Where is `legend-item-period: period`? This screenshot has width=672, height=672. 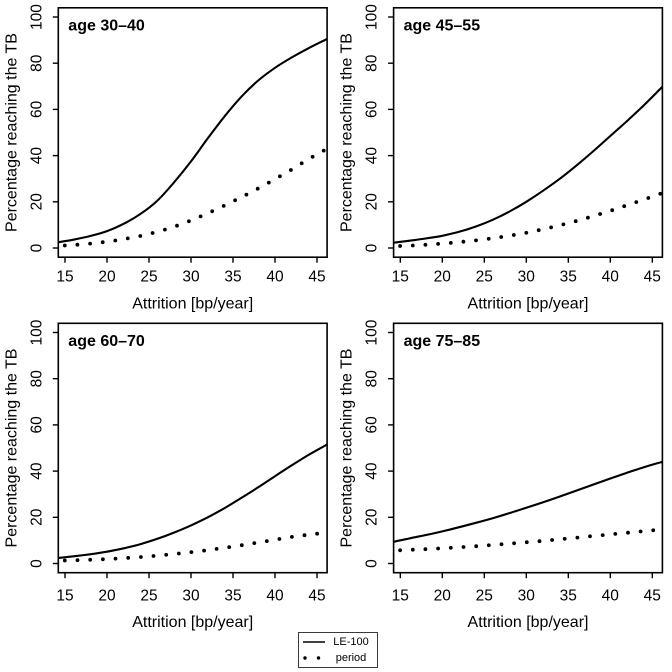 legend-item-period: period is located at coordinates (338, 658).